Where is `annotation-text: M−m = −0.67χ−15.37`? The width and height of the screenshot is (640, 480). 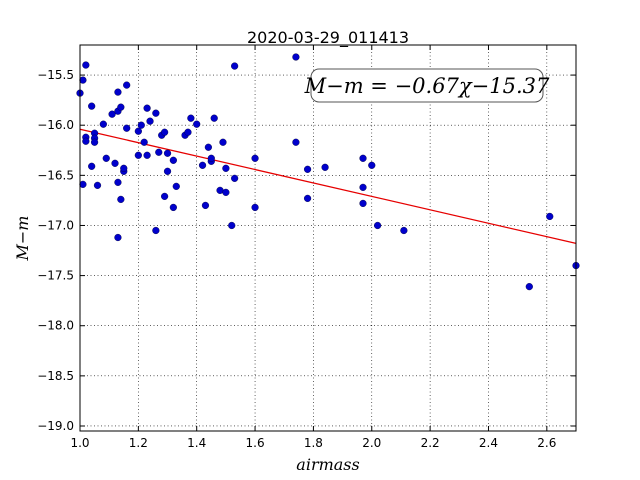 annotation-text: M−m = −0.67χ−15.37 is located at coordinates (427, 86).